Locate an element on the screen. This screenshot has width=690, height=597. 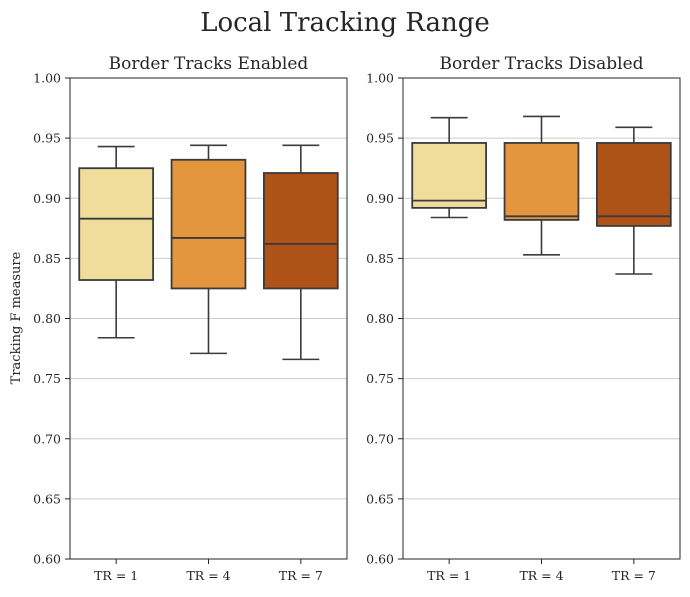
panel-title: Border Tracks Enabled is located at coordinates (209, 64).